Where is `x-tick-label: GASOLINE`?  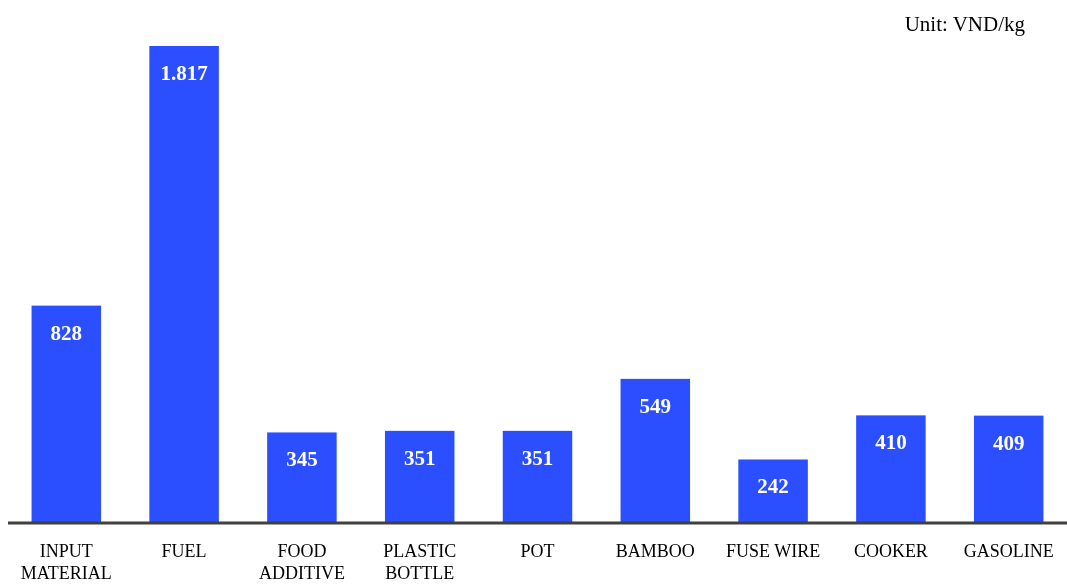 x-tick-label: GASOLINE is located at coordinates (1008, 551).